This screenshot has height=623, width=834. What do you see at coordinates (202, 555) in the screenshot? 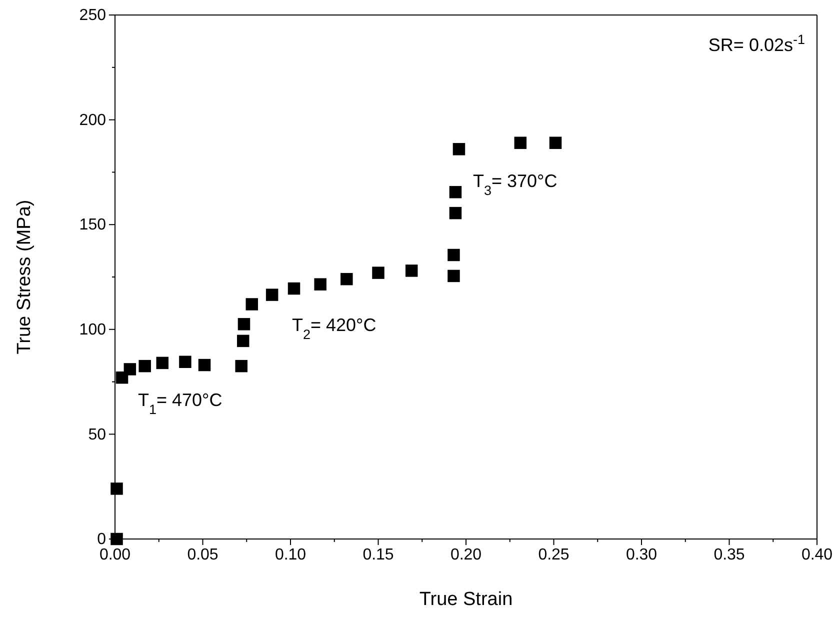
I see `x-tick-label: 0.05` at bounding box center [202, 555].